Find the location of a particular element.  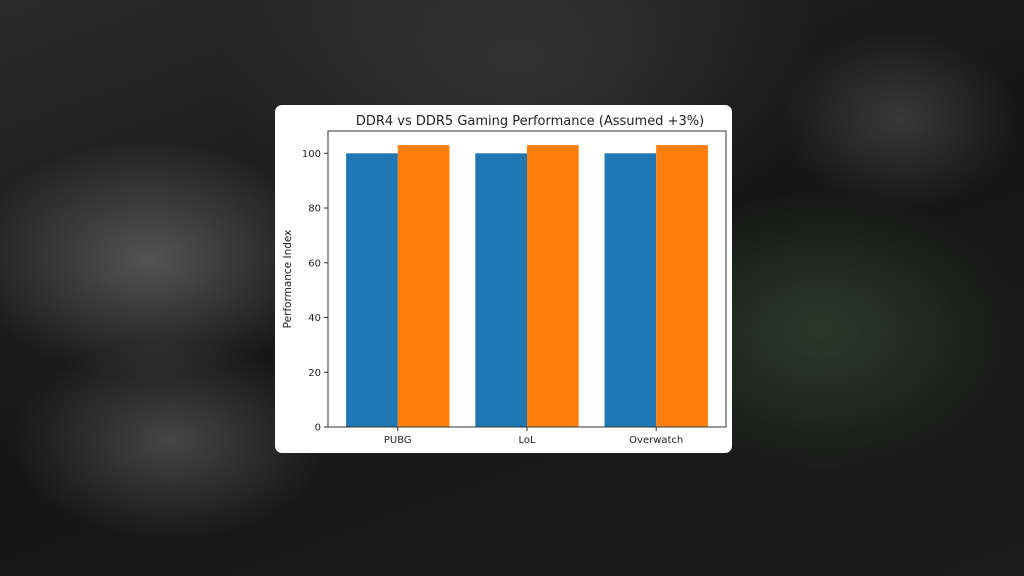

x-tick-label: PUBG is located at coordinates (398, 440).